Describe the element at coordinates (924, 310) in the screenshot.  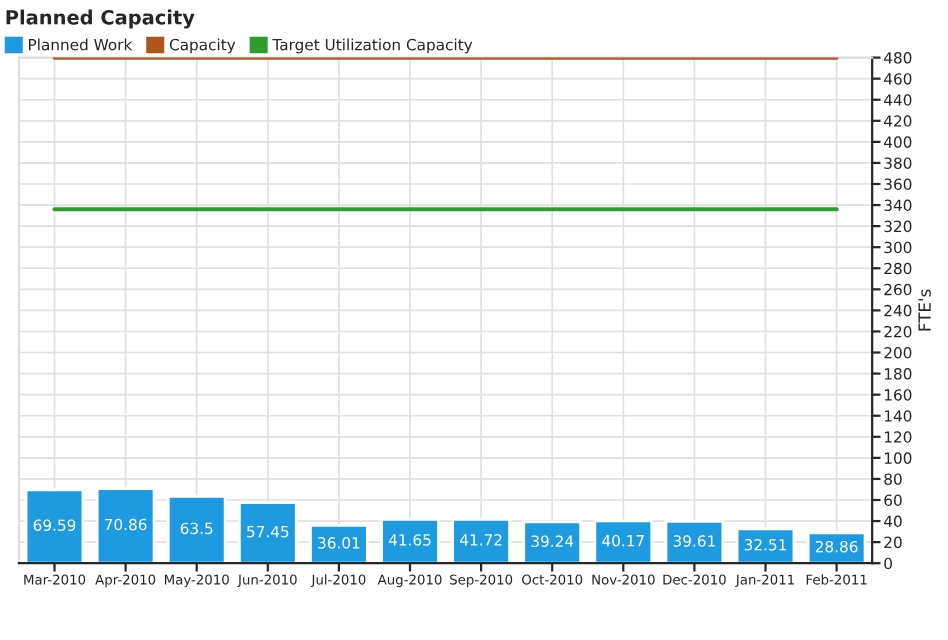
I see `y-axis-title: FTE's` at that location.